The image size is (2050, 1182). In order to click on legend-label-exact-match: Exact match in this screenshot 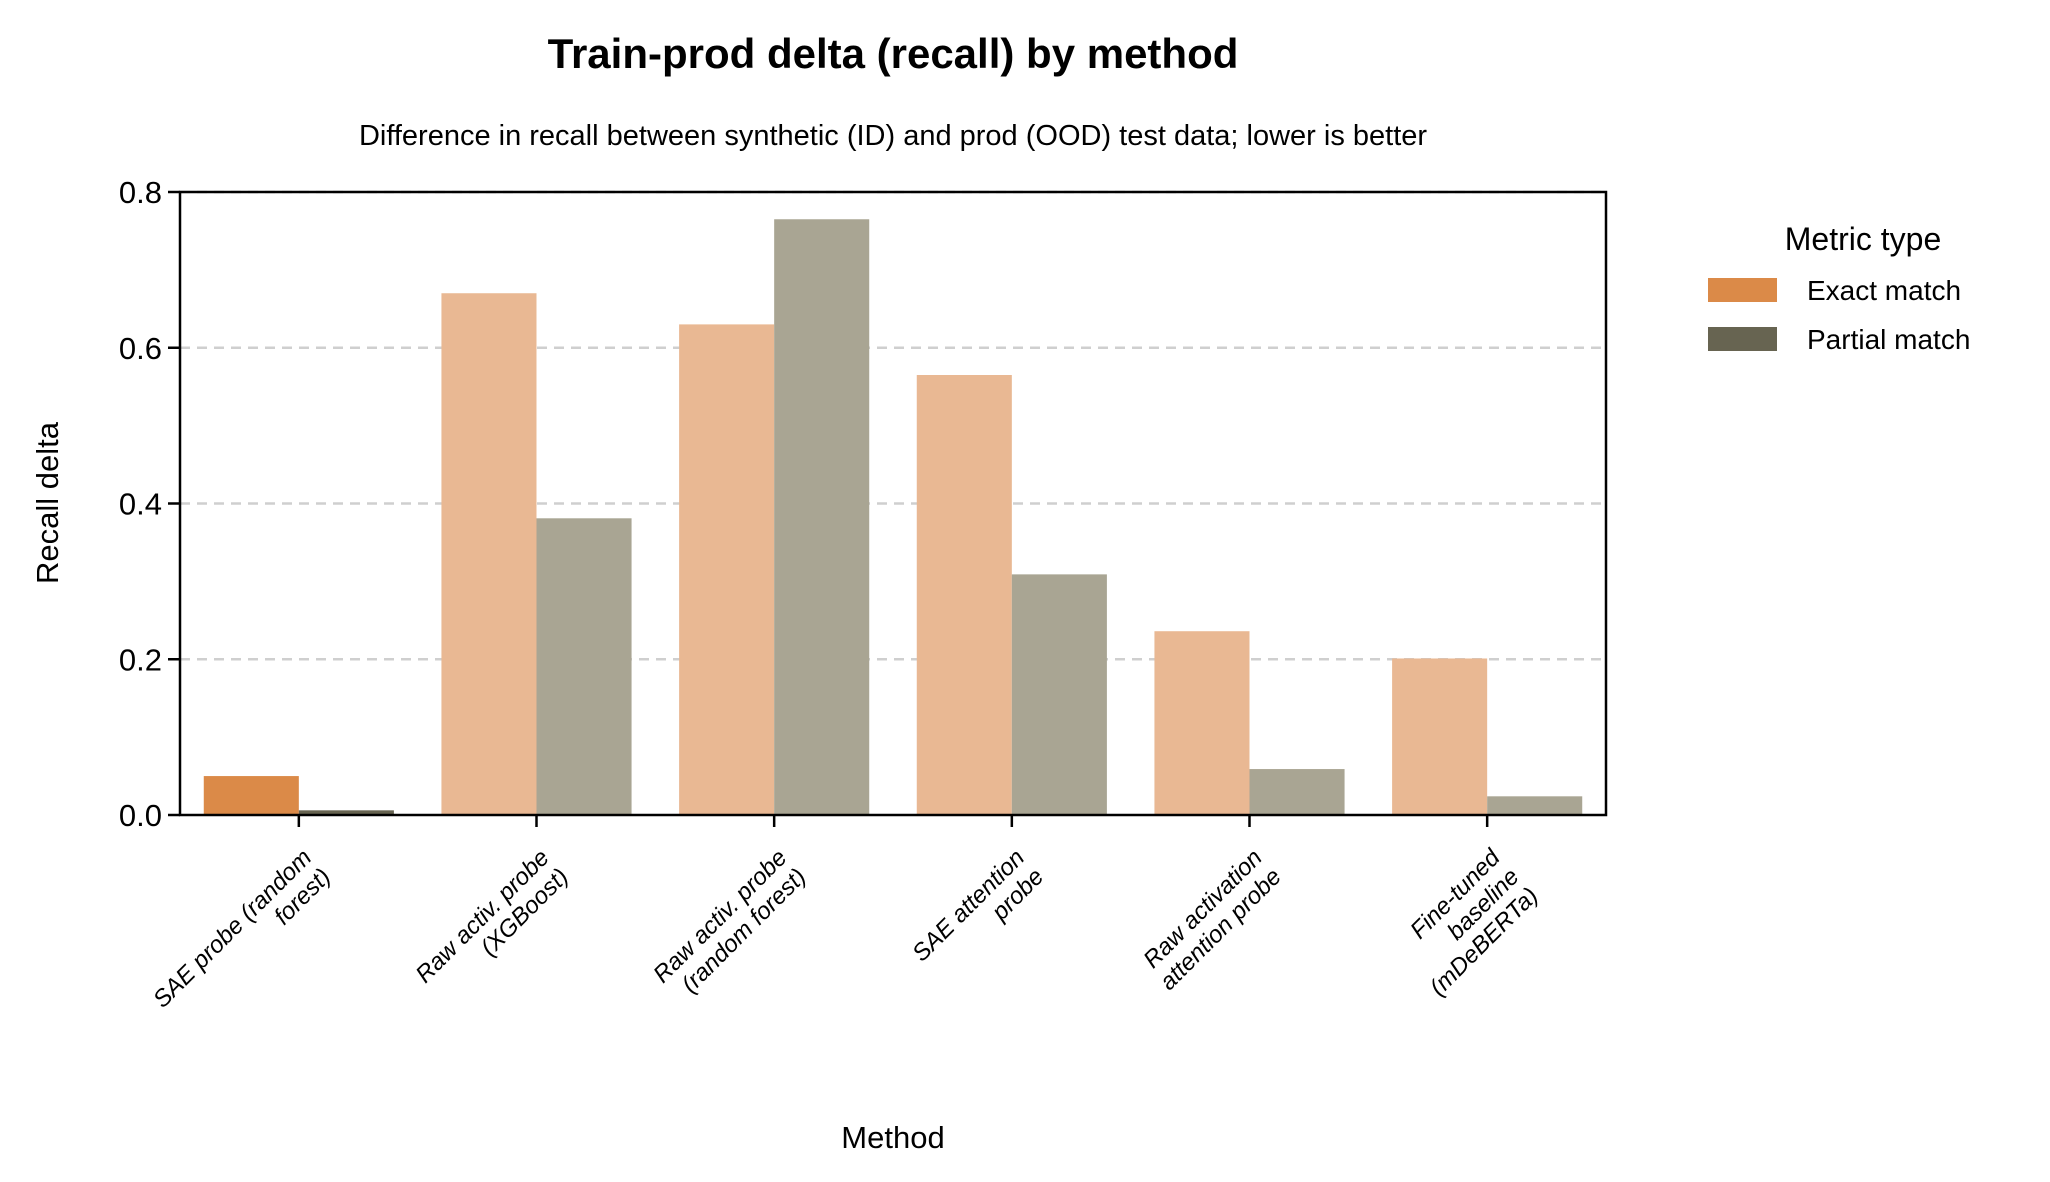, I will do `click(1884, 290)`.